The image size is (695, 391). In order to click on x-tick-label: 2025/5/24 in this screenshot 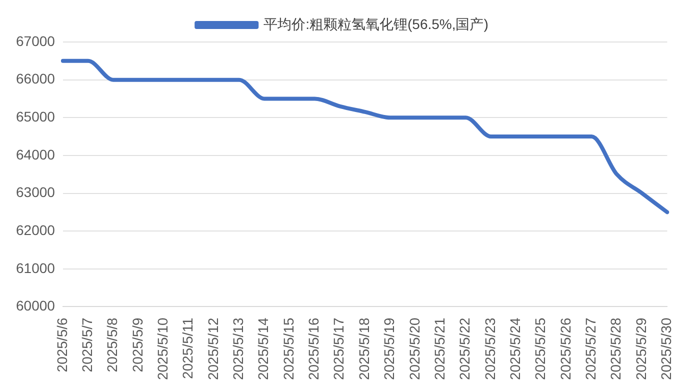, I will do `click(514, 349)`.